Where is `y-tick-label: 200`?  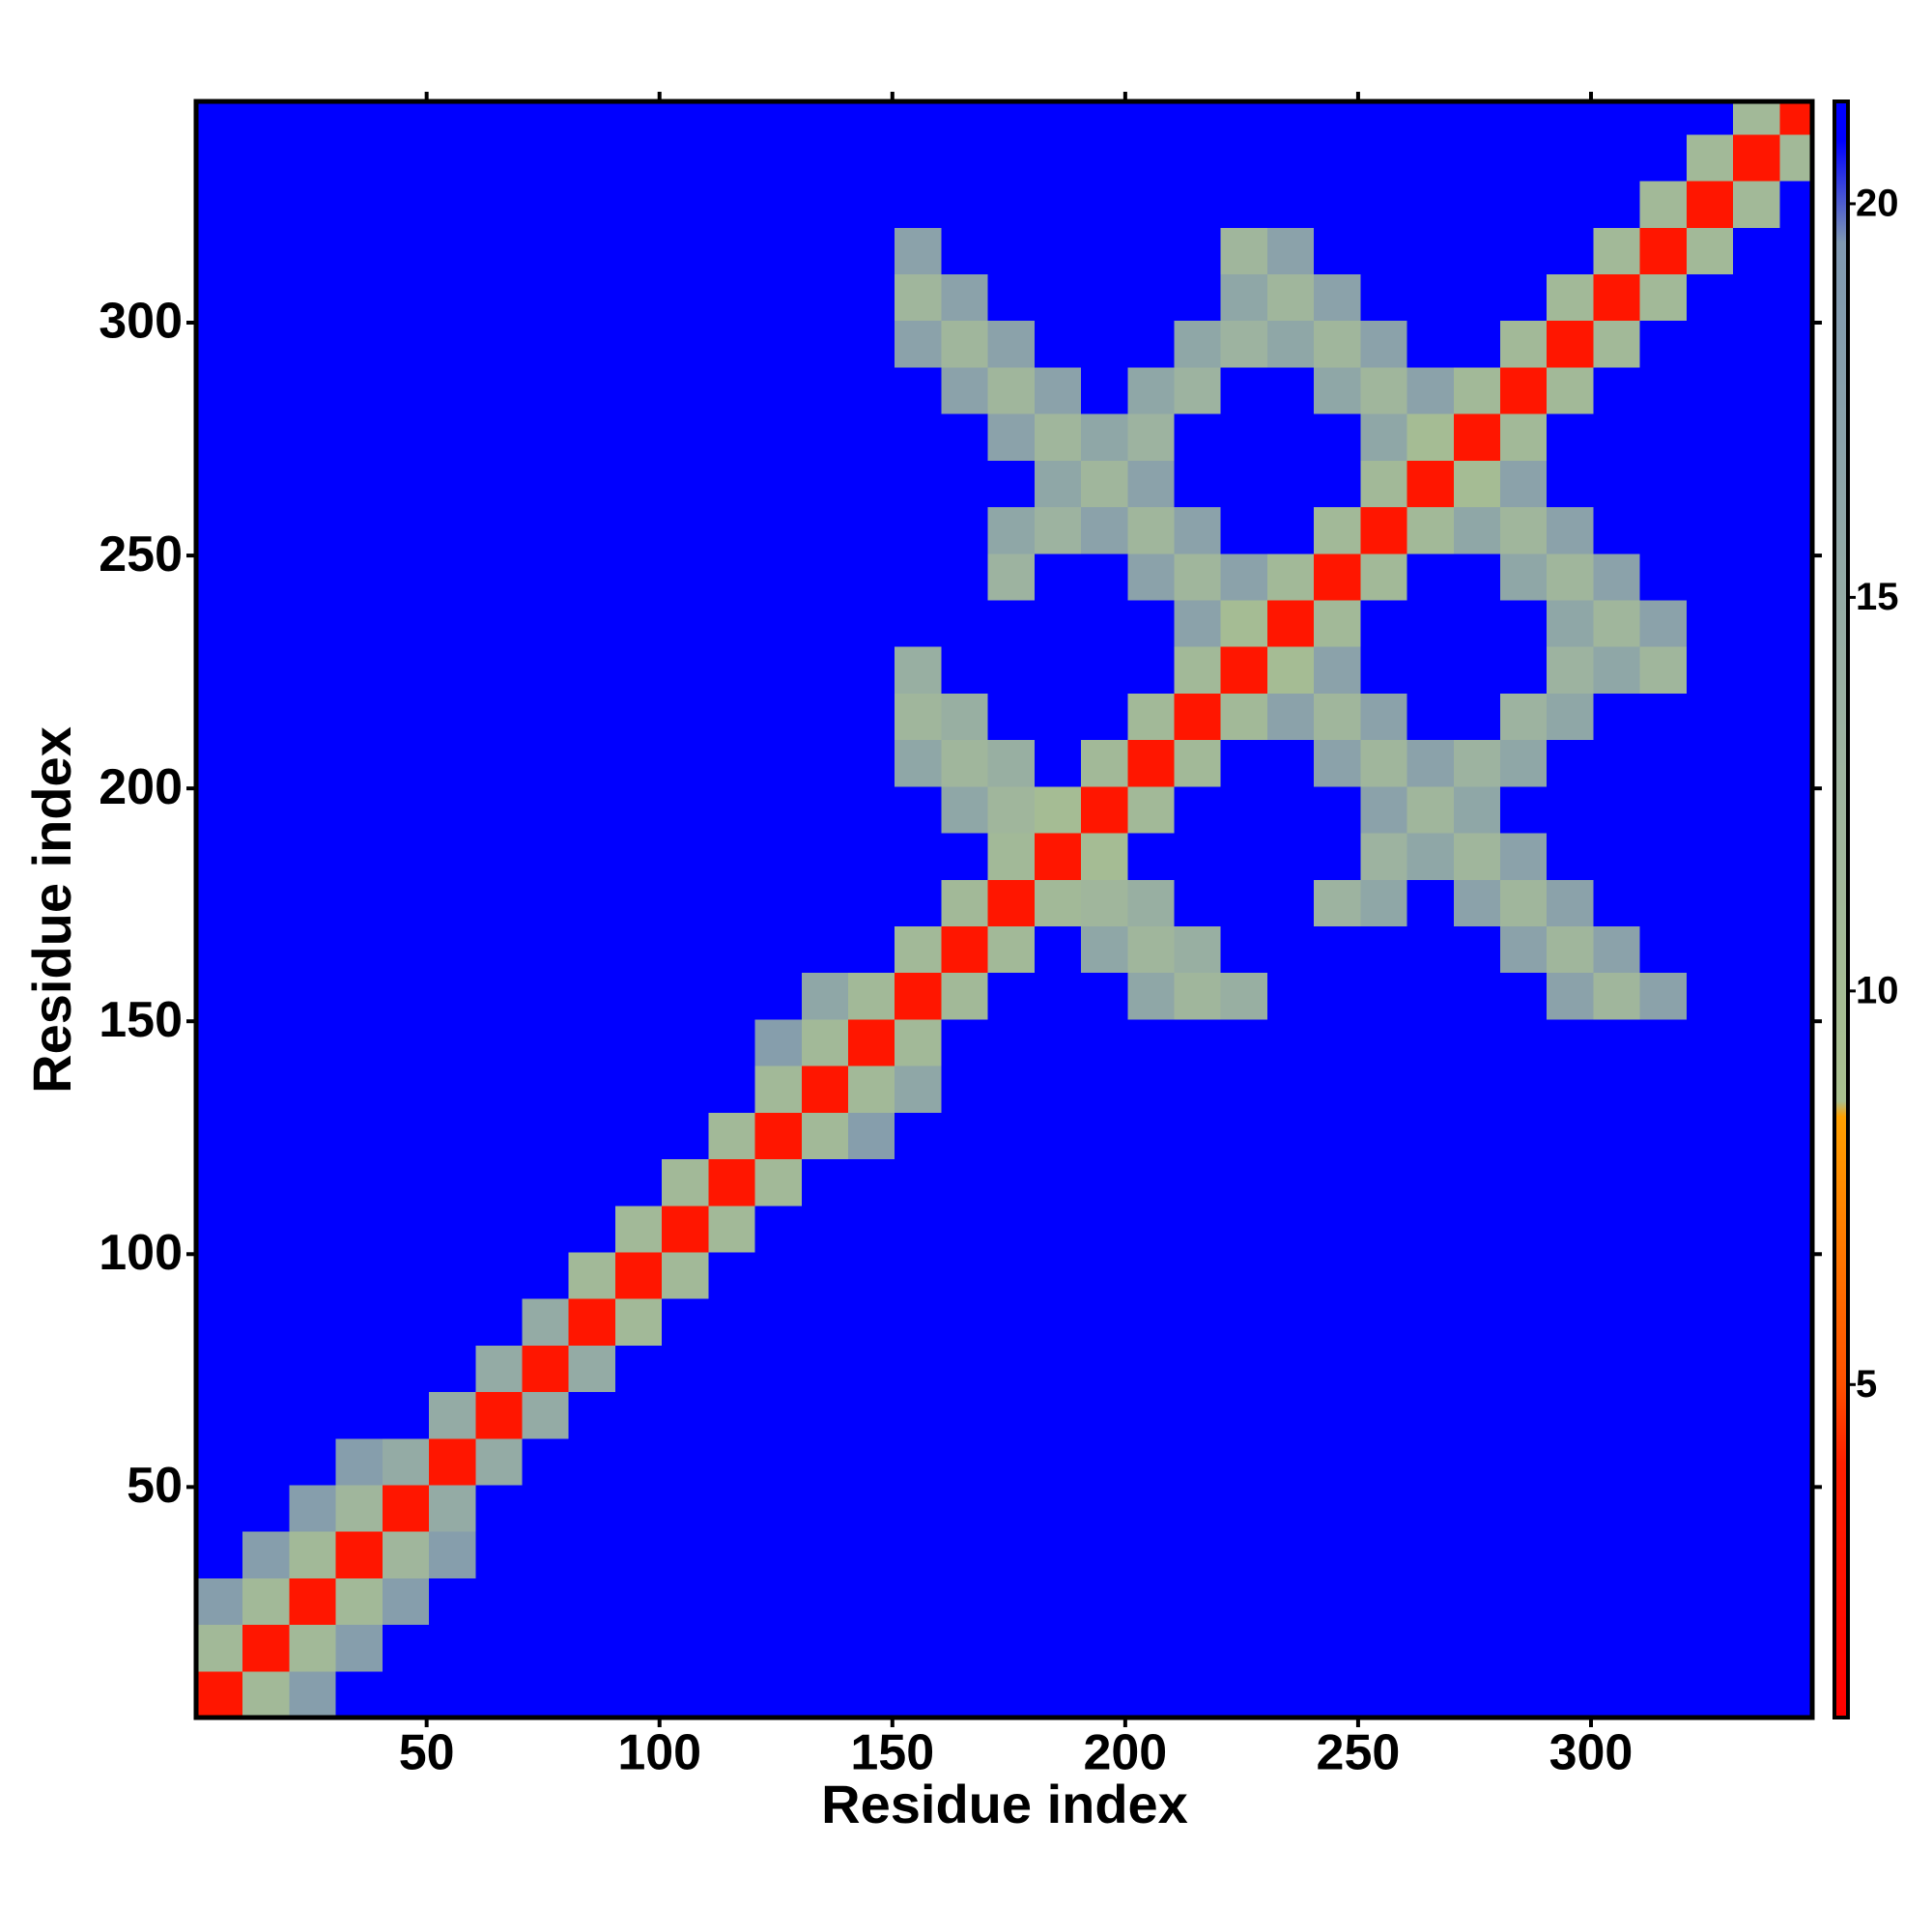
y-tick-label: 200 is located at coordinates (141, 787).